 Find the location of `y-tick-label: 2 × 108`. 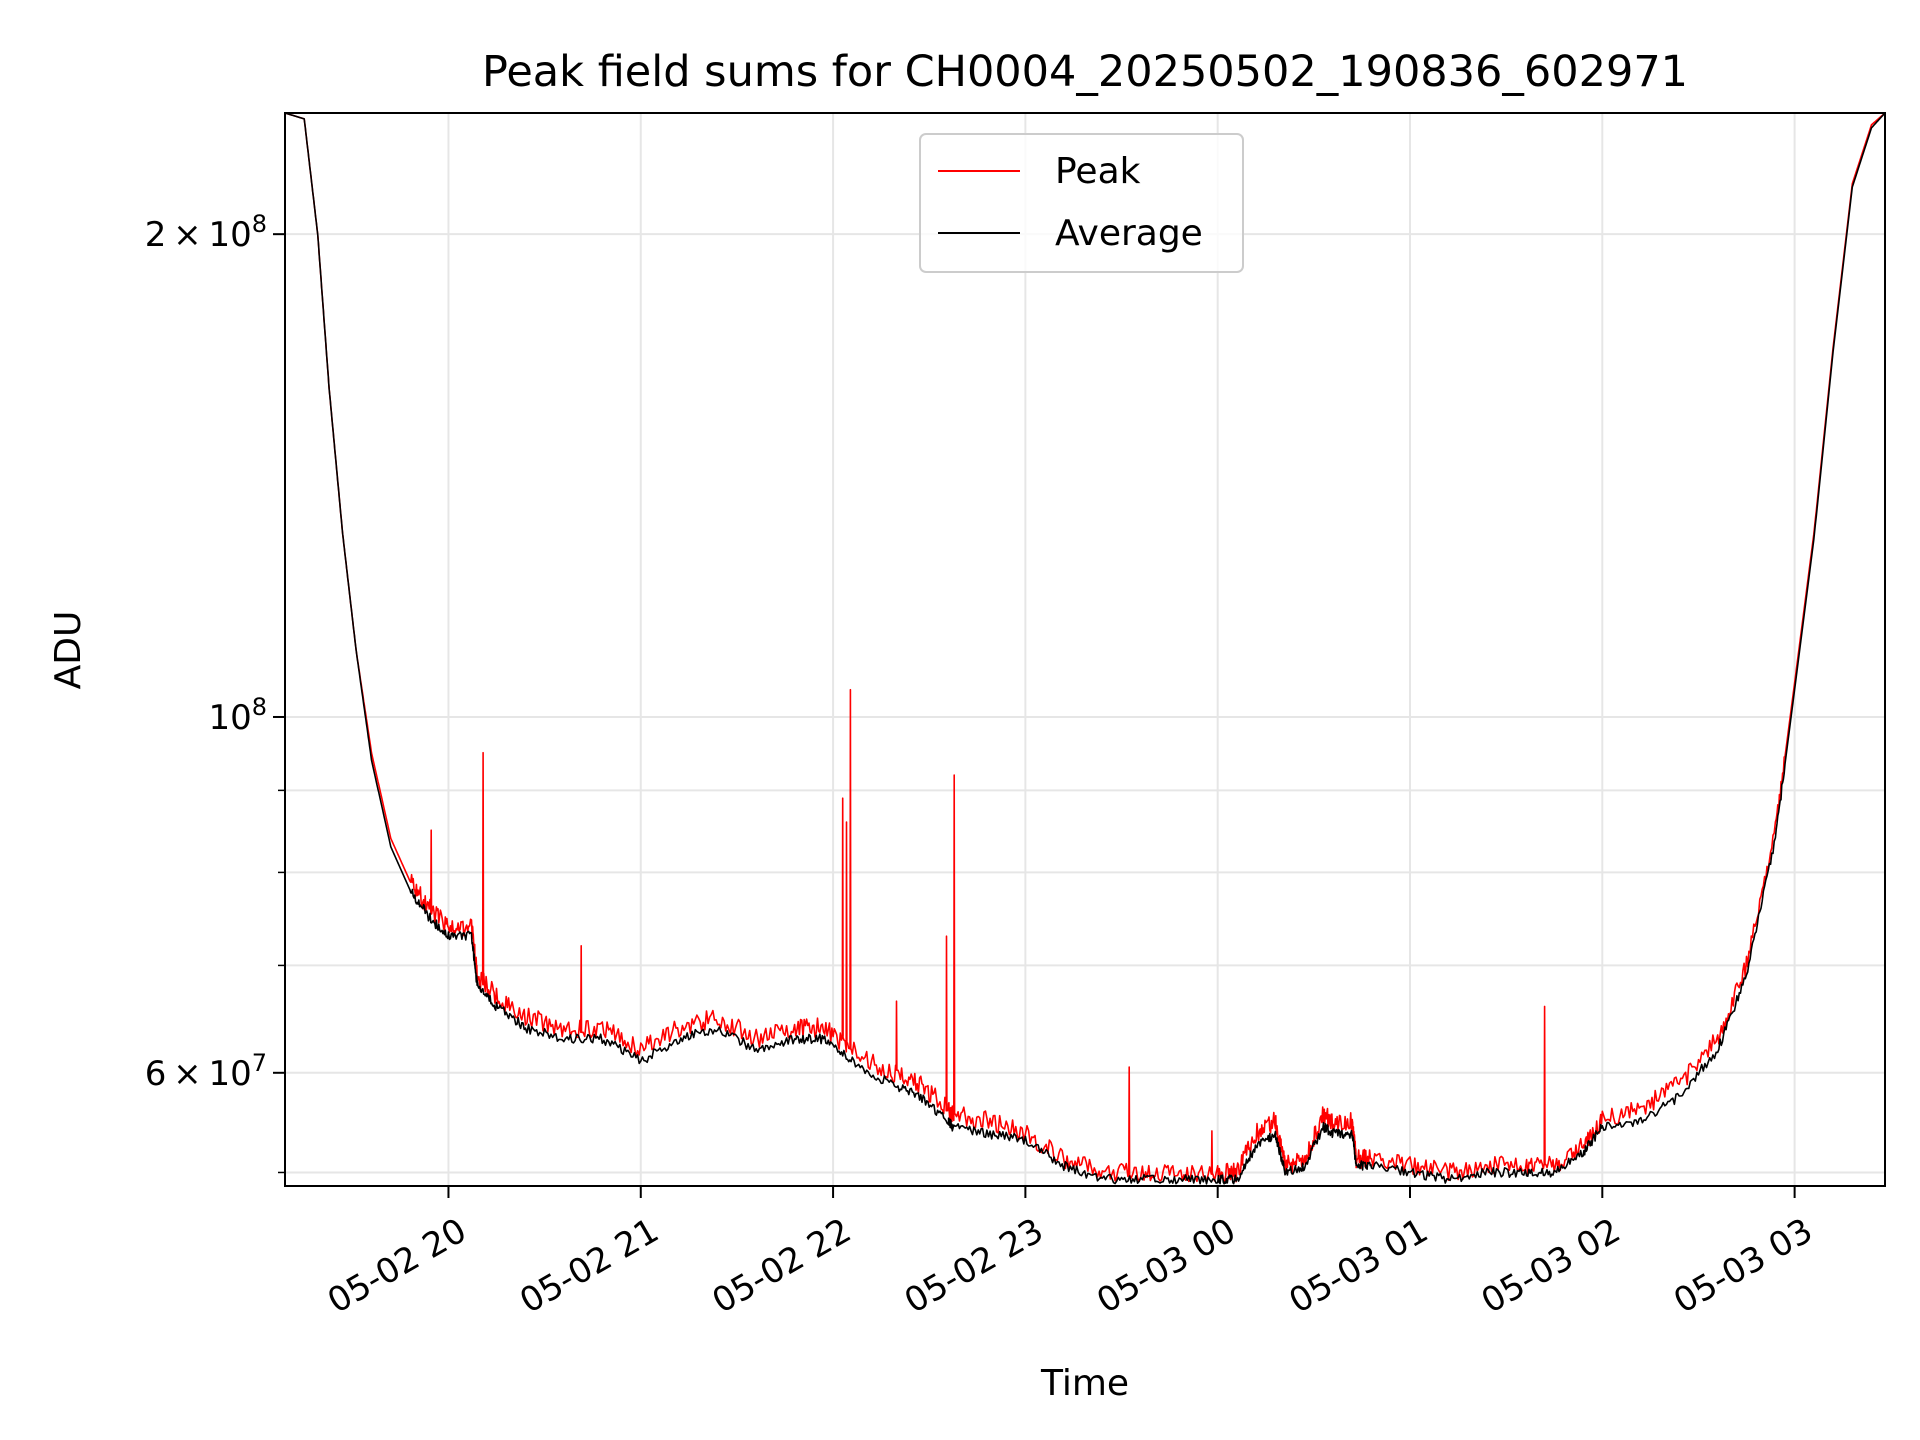

y-tick-label: 2 × 108 is located at coordinates (206, 232).